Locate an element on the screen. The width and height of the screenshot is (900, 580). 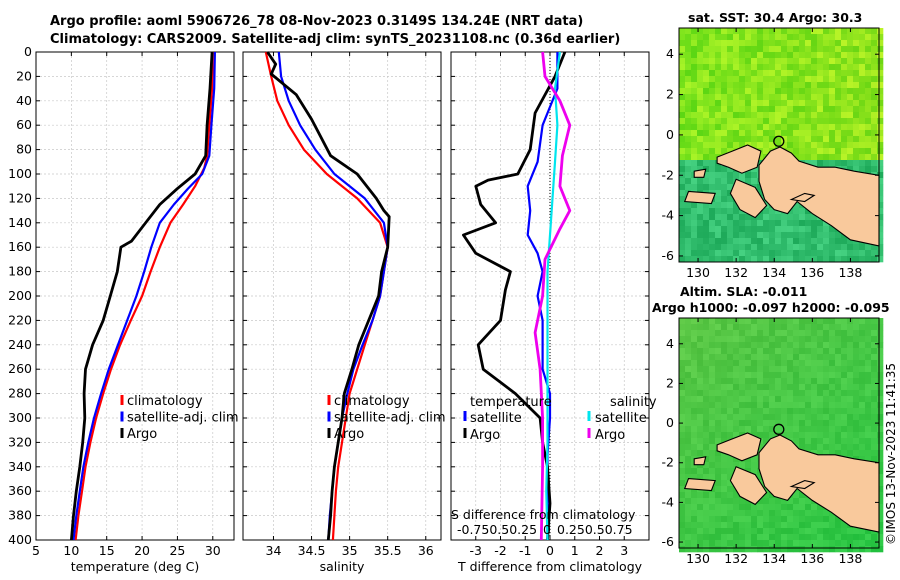
sst-map-x-tick-label: 130 is located at coordinates (698, 272).